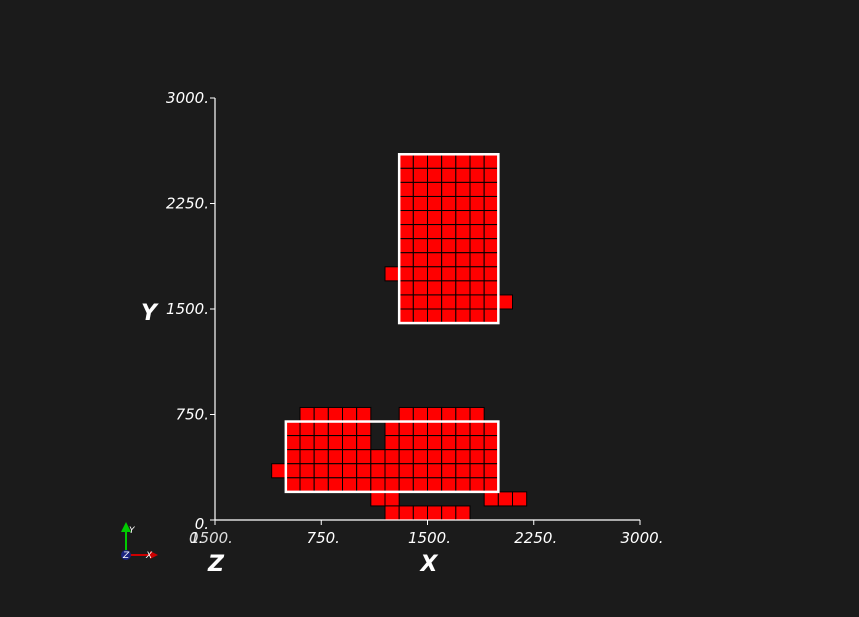 Image resolution: width=859 pixels, height=617 pixels. What do you see at coordinates (126, 527) in the screenshot?
I see `orientation-y-arrowhead` at bounding box center [126, 527].